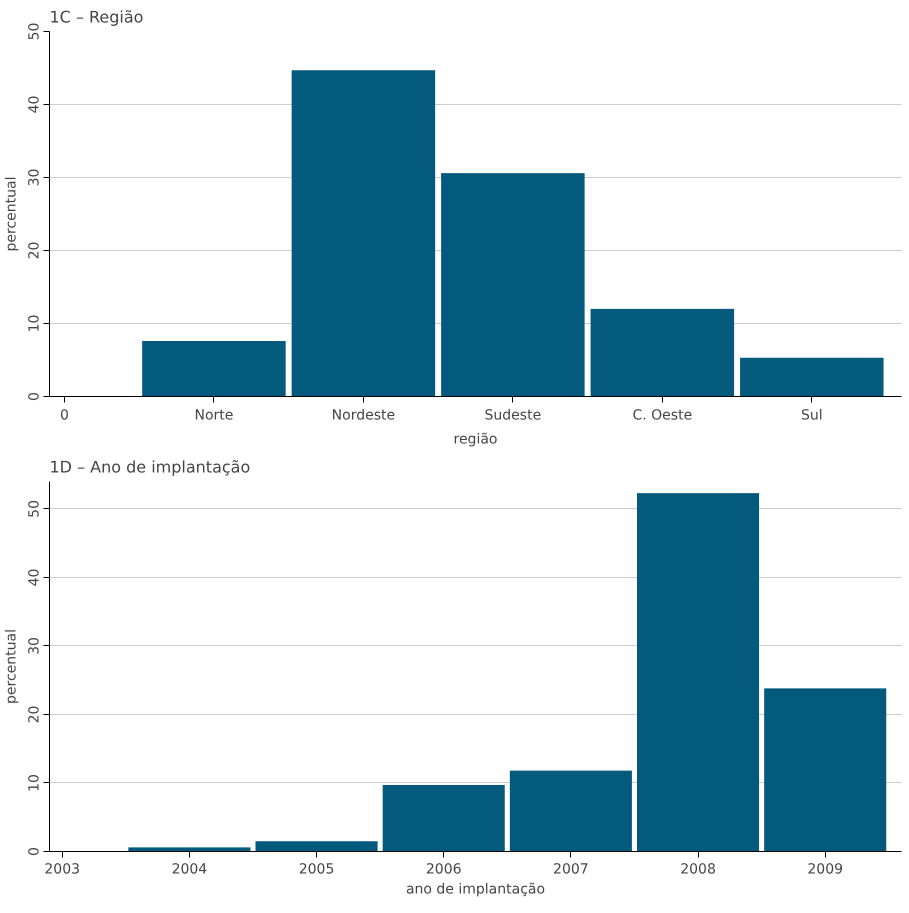  Describe the element at coordinates (364, 416) in the screenshot. I see `x-tick-label: Nordeste` at that location.